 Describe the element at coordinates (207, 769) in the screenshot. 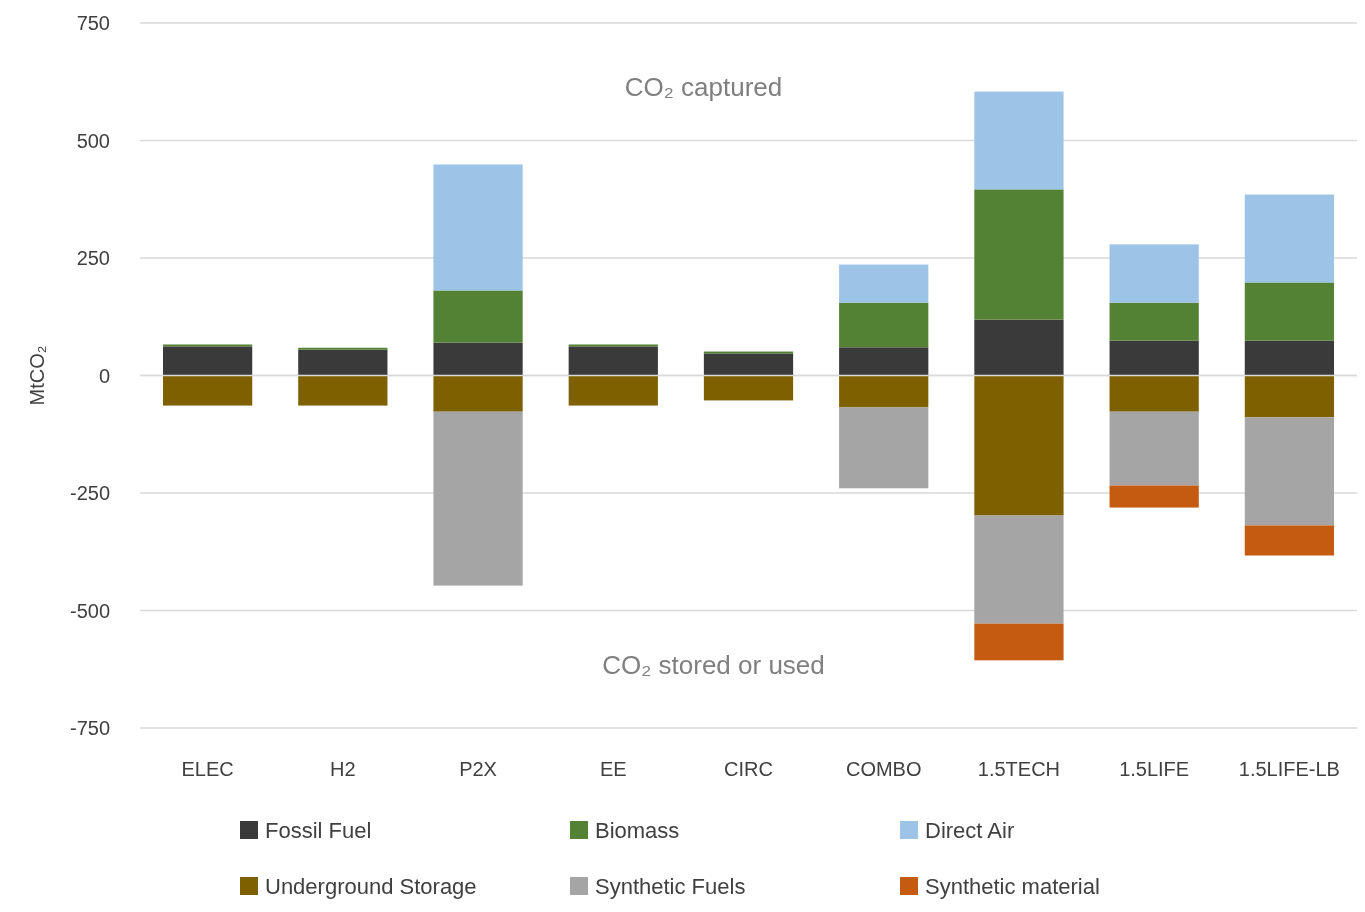

I see `x-tick-label: ELEC` at that location.